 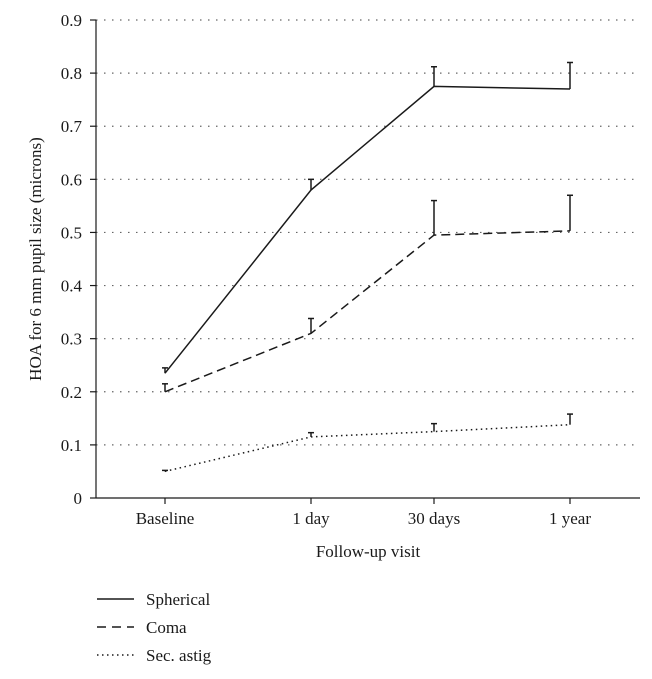 I want to click on legend: Spherical Coma Sec. astig, so click(x=154, y=627).